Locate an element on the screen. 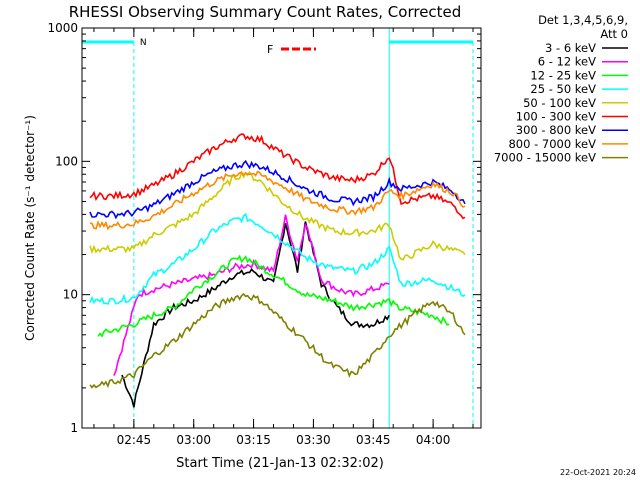 This screenshot has height=480, width=640. x-tick-label: 04:00 is located at coordinates (433, 440).